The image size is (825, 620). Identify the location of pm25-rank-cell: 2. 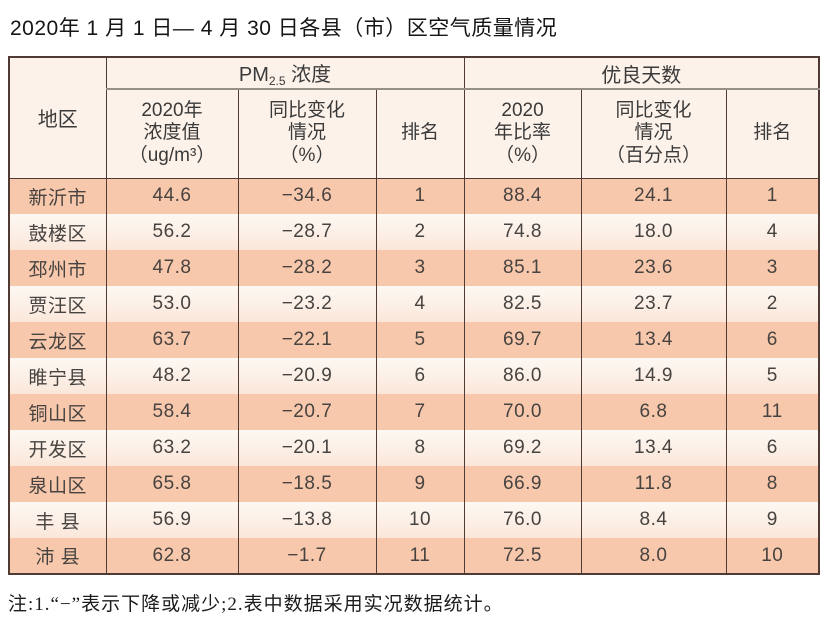
(420, 232).